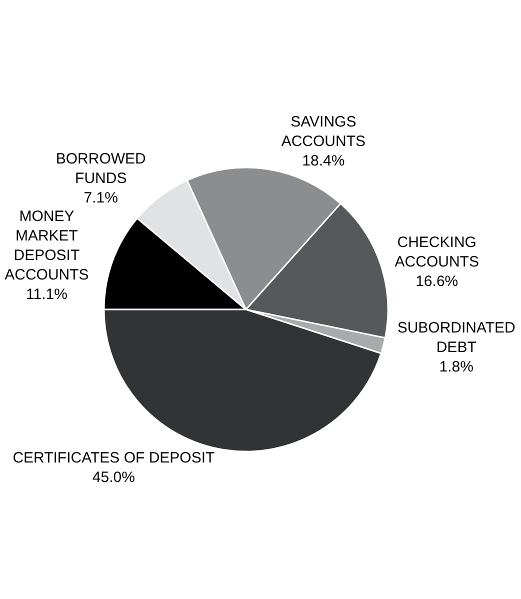 This screenshot has width=521, height=599. What do you see at coordinates (436, 252) in the screenshot?
I see `slice-label: CHECKING ACCOUNTS` at bounding box center [436, 252].